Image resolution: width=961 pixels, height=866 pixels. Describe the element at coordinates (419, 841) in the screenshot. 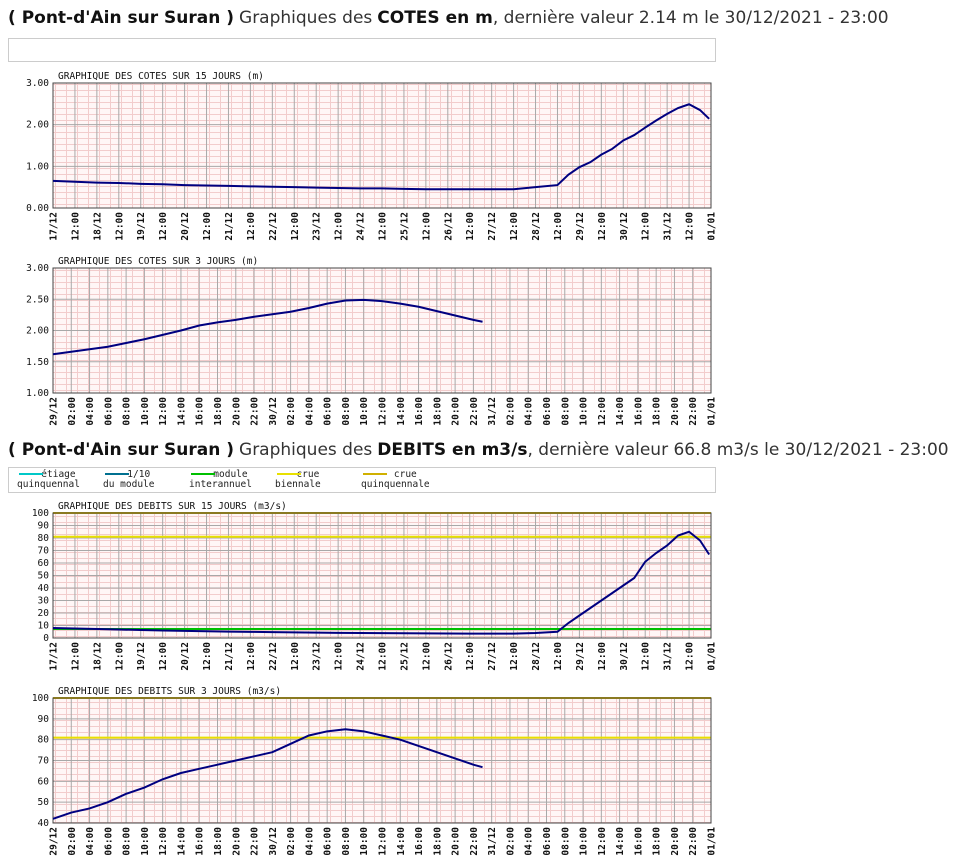

I see `x-tick-label: 16:00` at that location.